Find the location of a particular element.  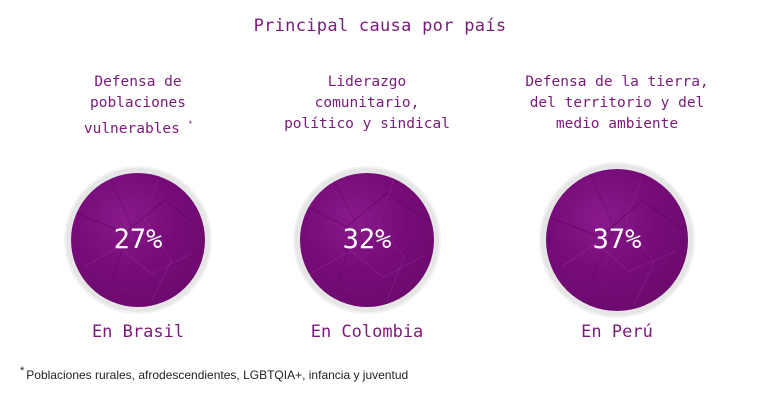

cause-label: Defensa de poblaciones vulnerables * is located at coordinates (138, 106).